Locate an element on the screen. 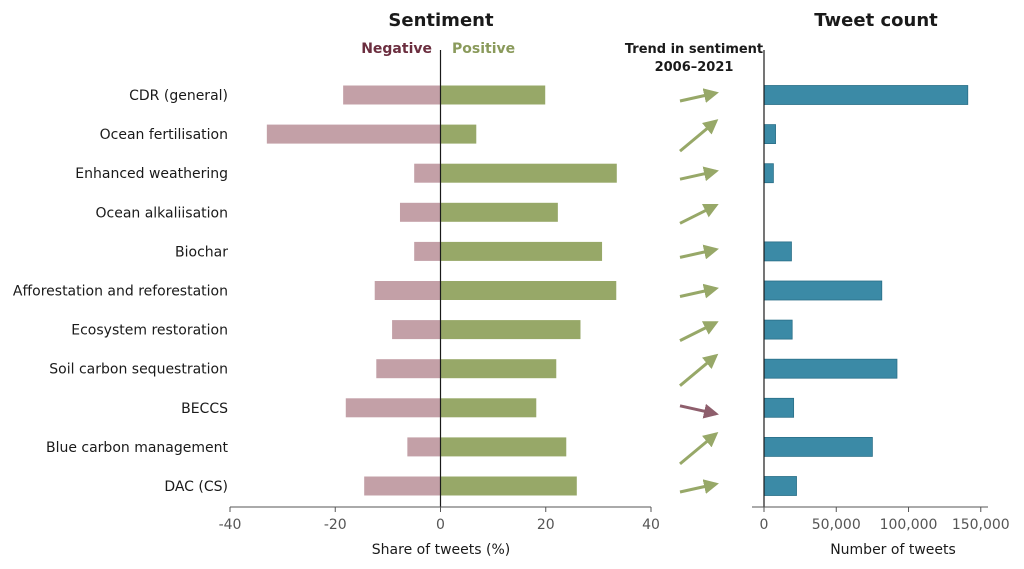 This screenshot has width=1024, height=569. legend-positive: Positive is located at coordinates (483, 49).